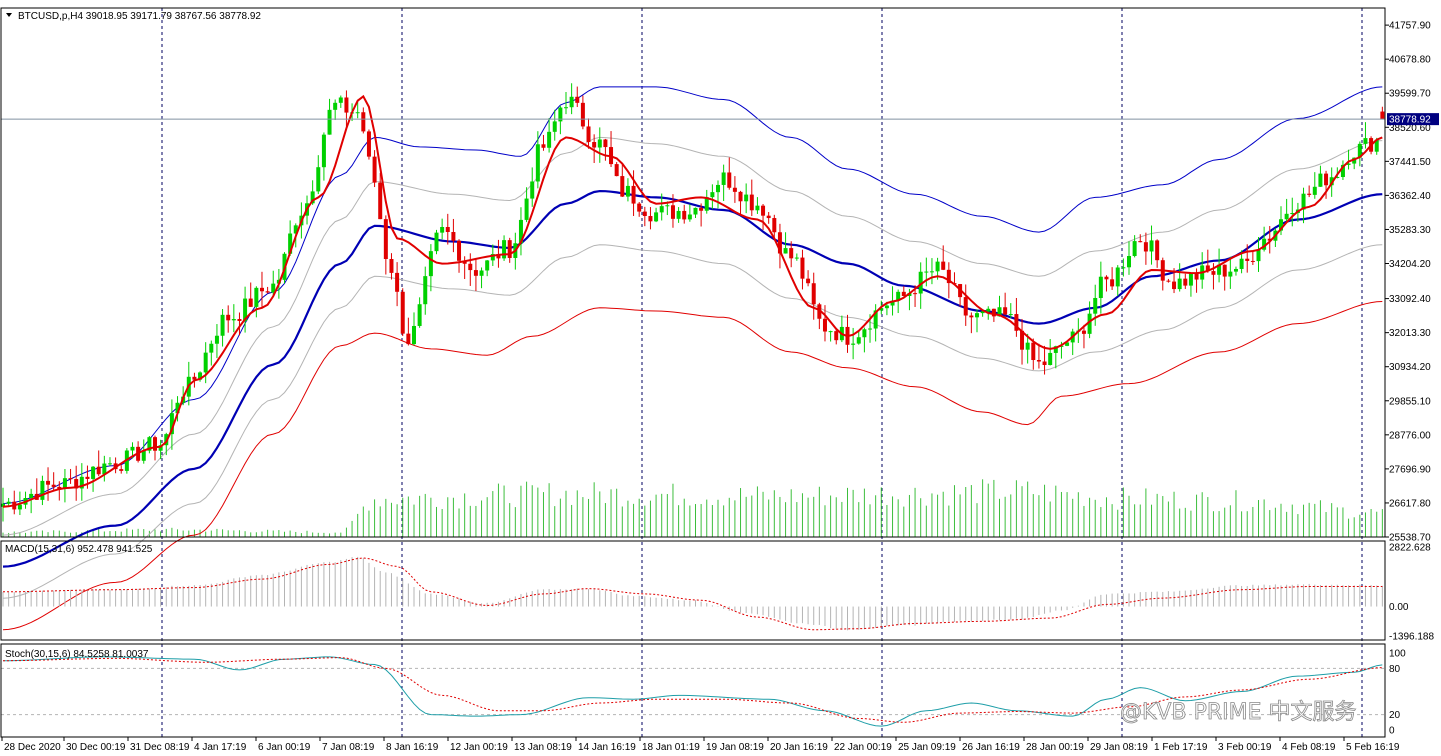  I want to click on time-tick-label: 30 Dec 00:19, so click(96, 747).